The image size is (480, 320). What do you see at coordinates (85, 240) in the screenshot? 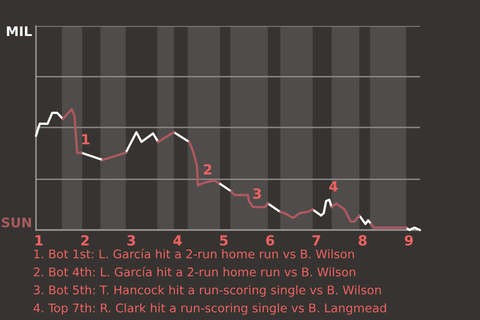
I see `x-tick-label: 2` at bounding box center [85, 240].